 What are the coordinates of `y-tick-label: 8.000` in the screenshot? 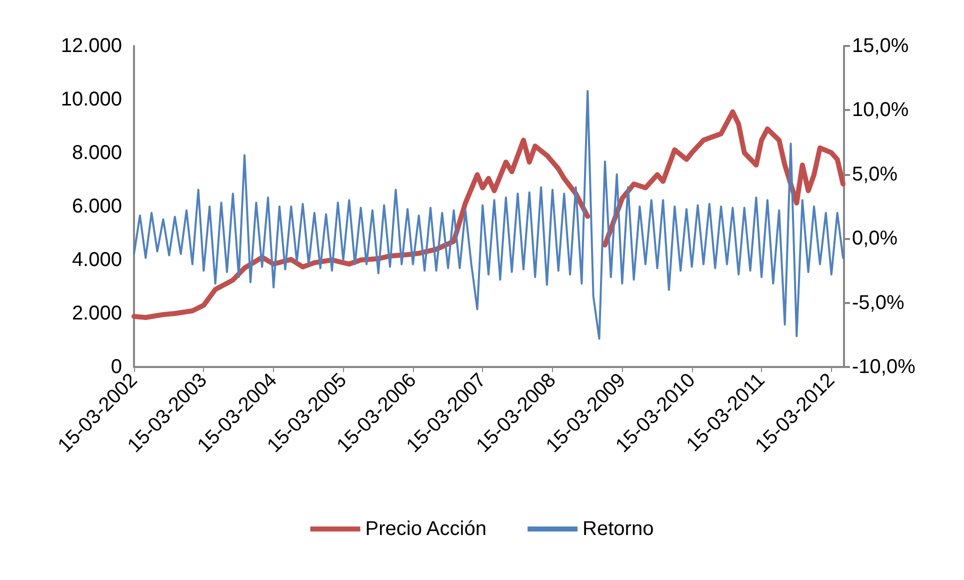 It's located at (97, 153).